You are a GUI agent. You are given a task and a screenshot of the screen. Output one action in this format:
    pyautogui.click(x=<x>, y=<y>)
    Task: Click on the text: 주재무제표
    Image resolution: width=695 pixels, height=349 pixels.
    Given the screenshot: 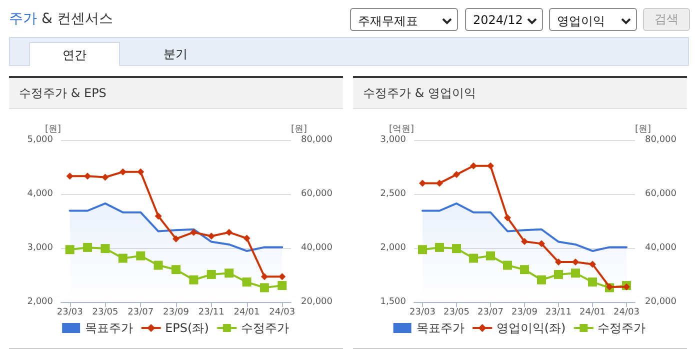 What is the action you would take?
    pyautogui.click(x=388, y=21)
    